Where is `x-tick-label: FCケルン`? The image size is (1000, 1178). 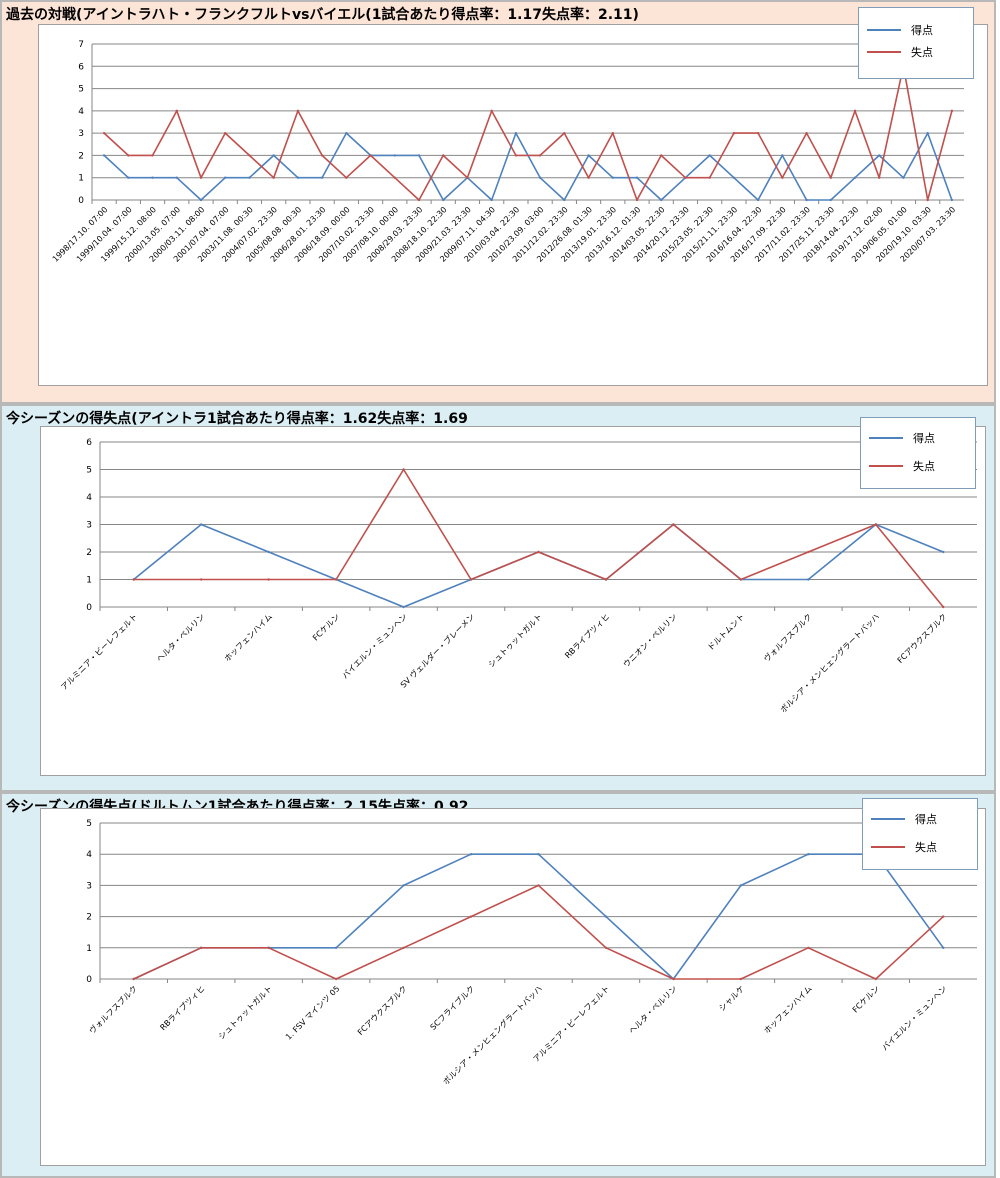
x-tick-label: FCケルン is located at coordinates (866, 999).